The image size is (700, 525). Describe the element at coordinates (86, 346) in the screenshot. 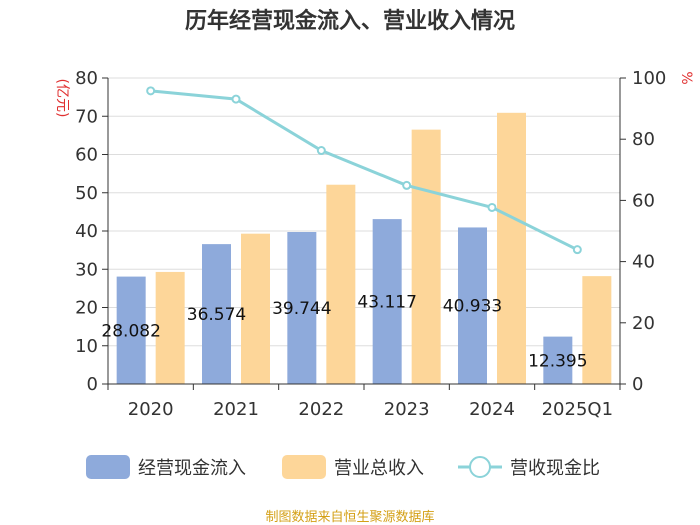

I see `left-tick-label: 10` at that location.